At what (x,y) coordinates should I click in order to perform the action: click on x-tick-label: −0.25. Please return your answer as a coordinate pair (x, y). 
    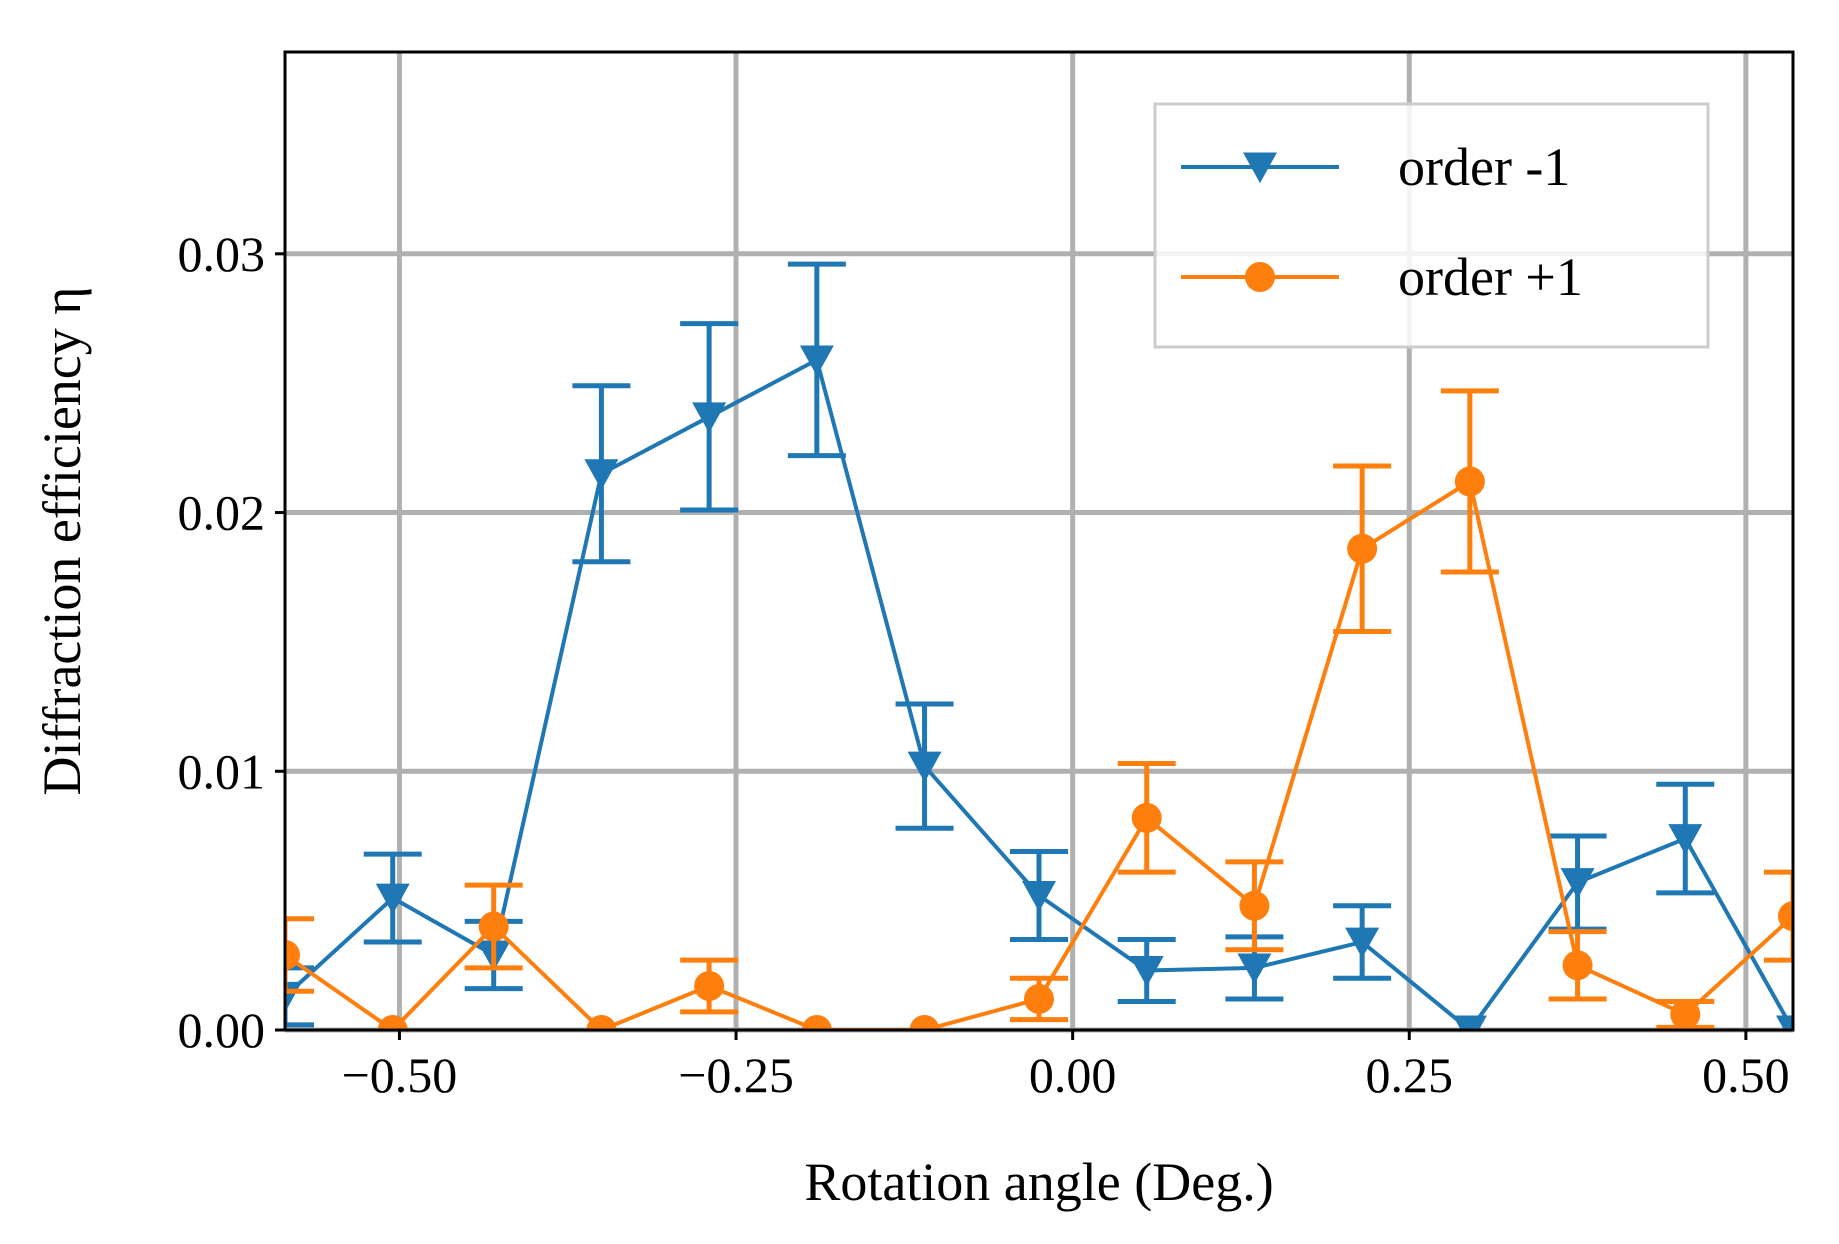
    Looking at the image, I should click on (736, 1075).